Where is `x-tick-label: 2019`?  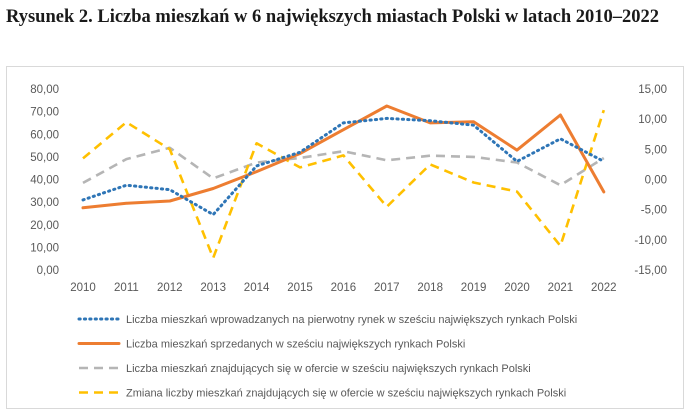 x-tick-label: 2019 is located at coordinates (474, 288).